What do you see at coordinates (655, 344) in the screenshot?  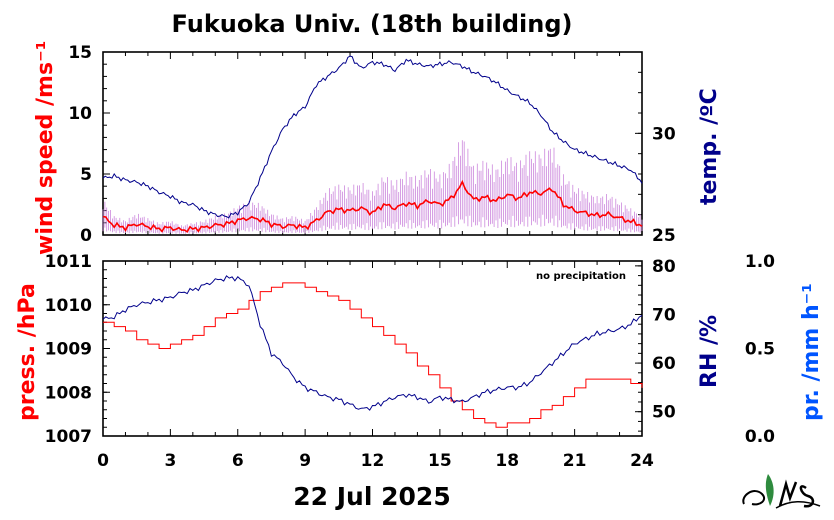 I see `rh-axis-ticks: 50 60 70 80` at bounding box center [655, 344].